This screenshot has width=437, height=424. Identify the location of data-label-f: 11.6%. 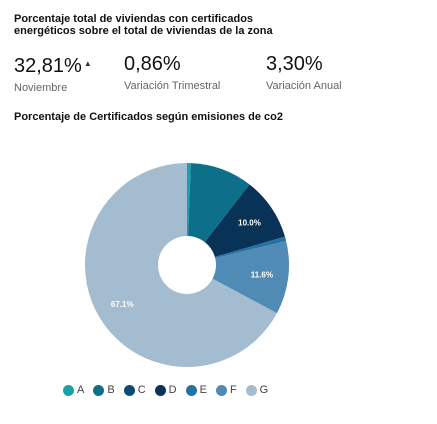
(262, 275).